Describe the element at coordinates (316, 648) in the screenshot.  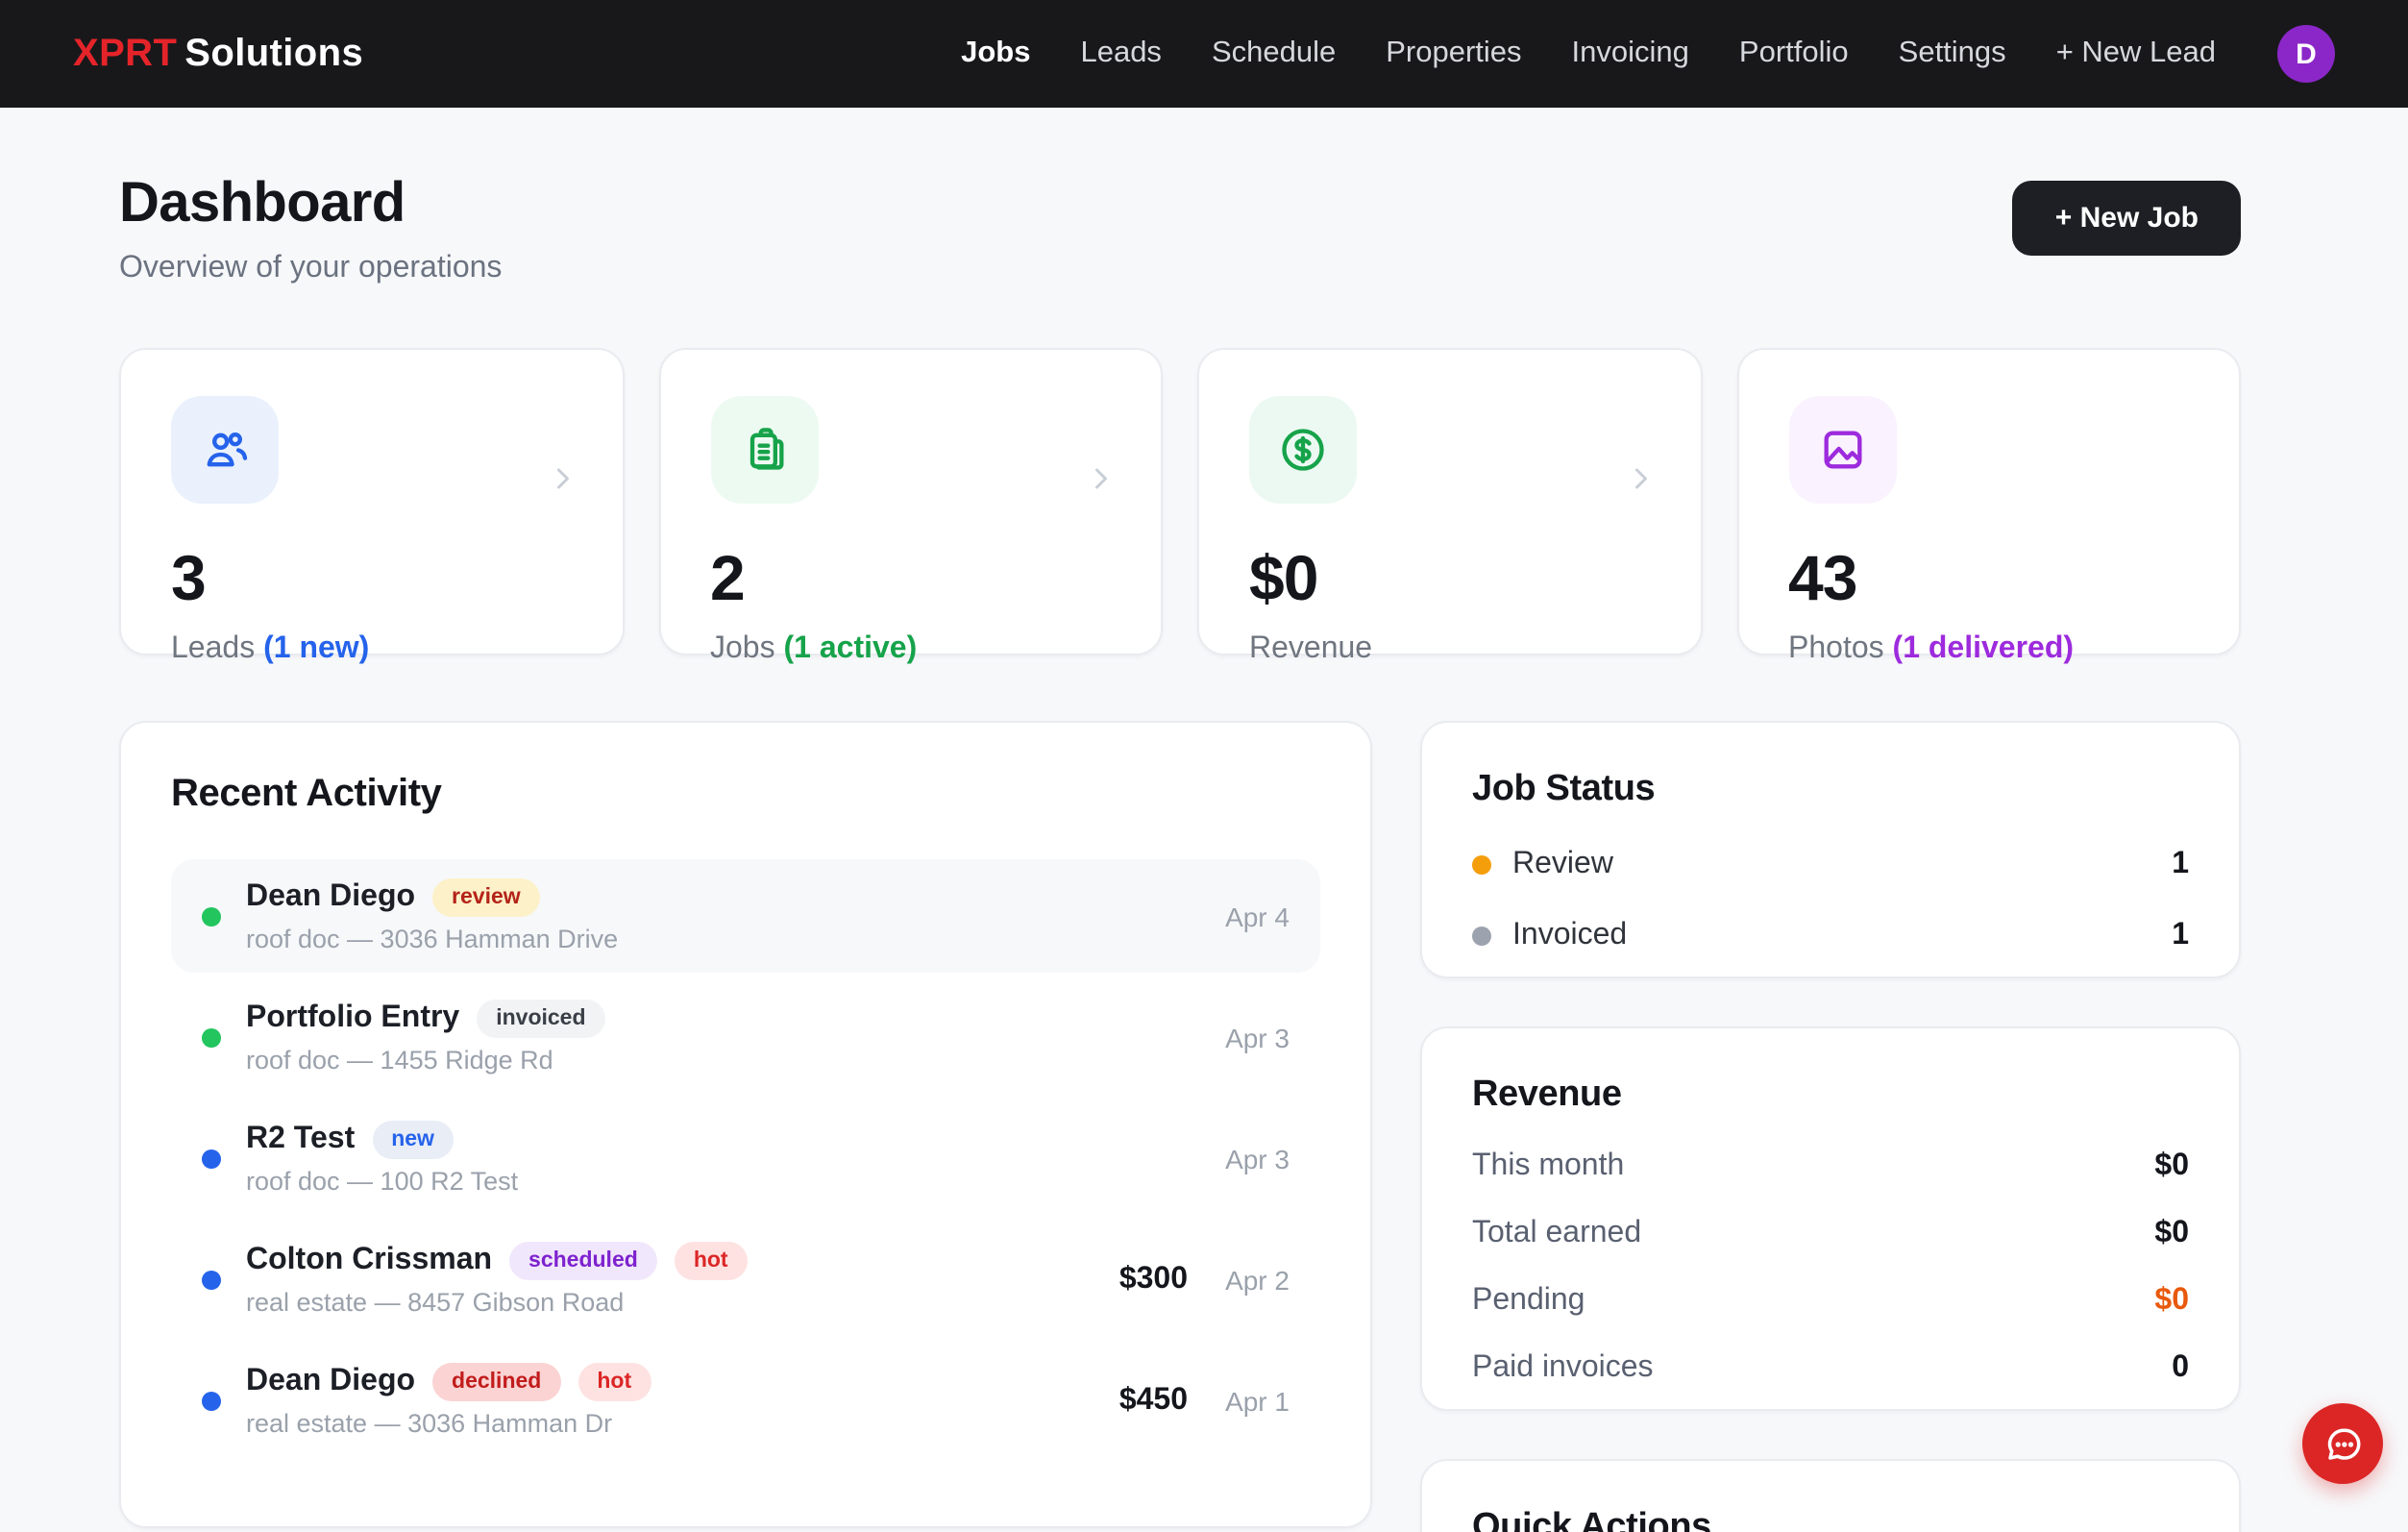
I see `leads-suffix: (1 new)` at that location.